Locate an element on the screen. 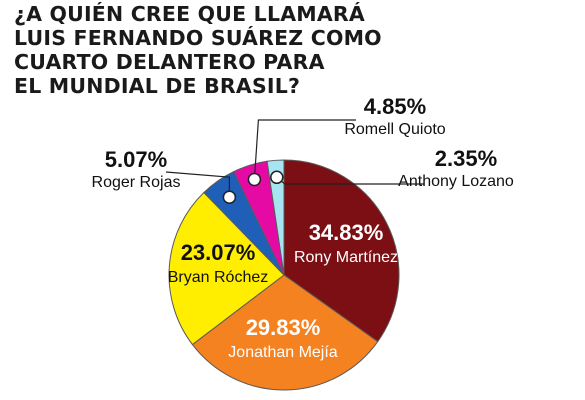 The height and width of the screenshot is (400, 585). slice-value-label: 34.83% is located at coordinates (346, 232).